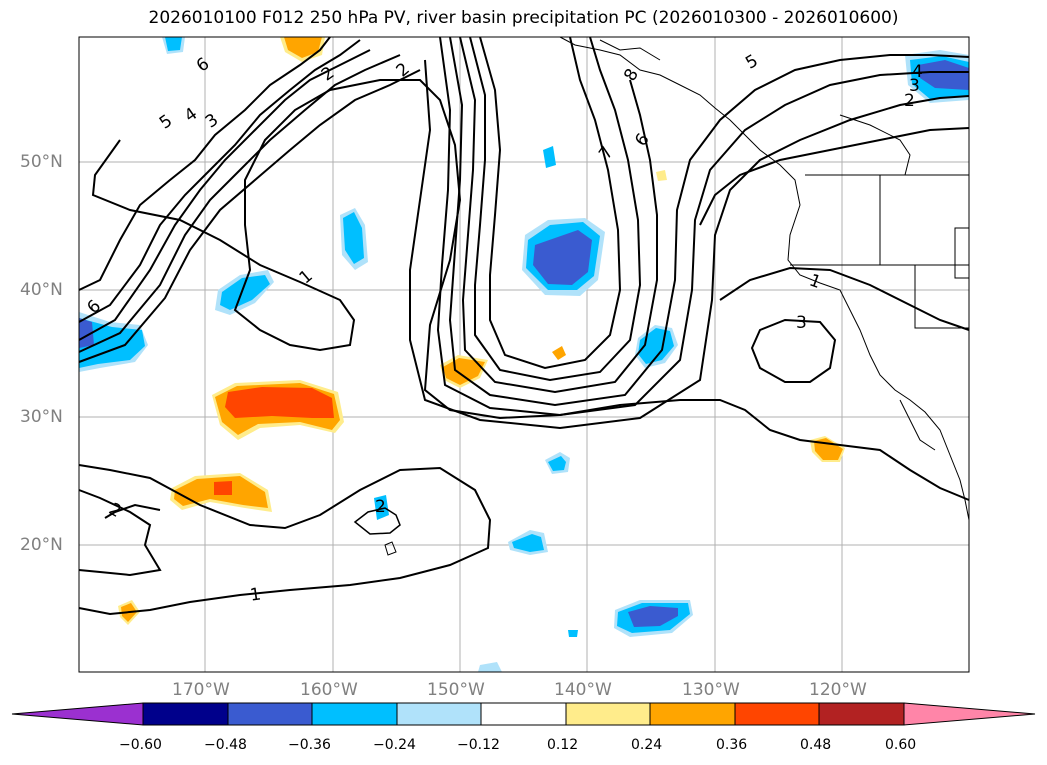 The image size is (1047, 765). Describe the element at coordinates (140, 745) in the screenshot. I see `colorbar-tick: −0.60` at that location.